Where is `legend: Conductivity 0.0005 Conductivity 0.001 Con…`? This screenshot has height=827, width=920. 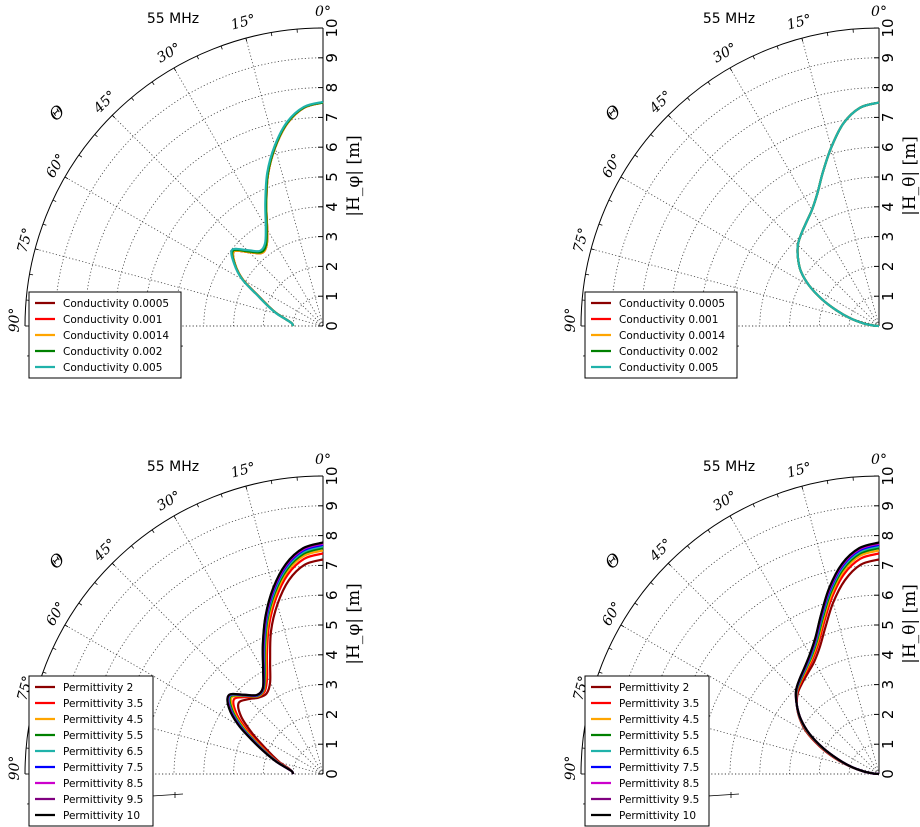
legend: Conductivity 0.0005 Conductivity 0.001 Con… is located at coordinates (661, 335).